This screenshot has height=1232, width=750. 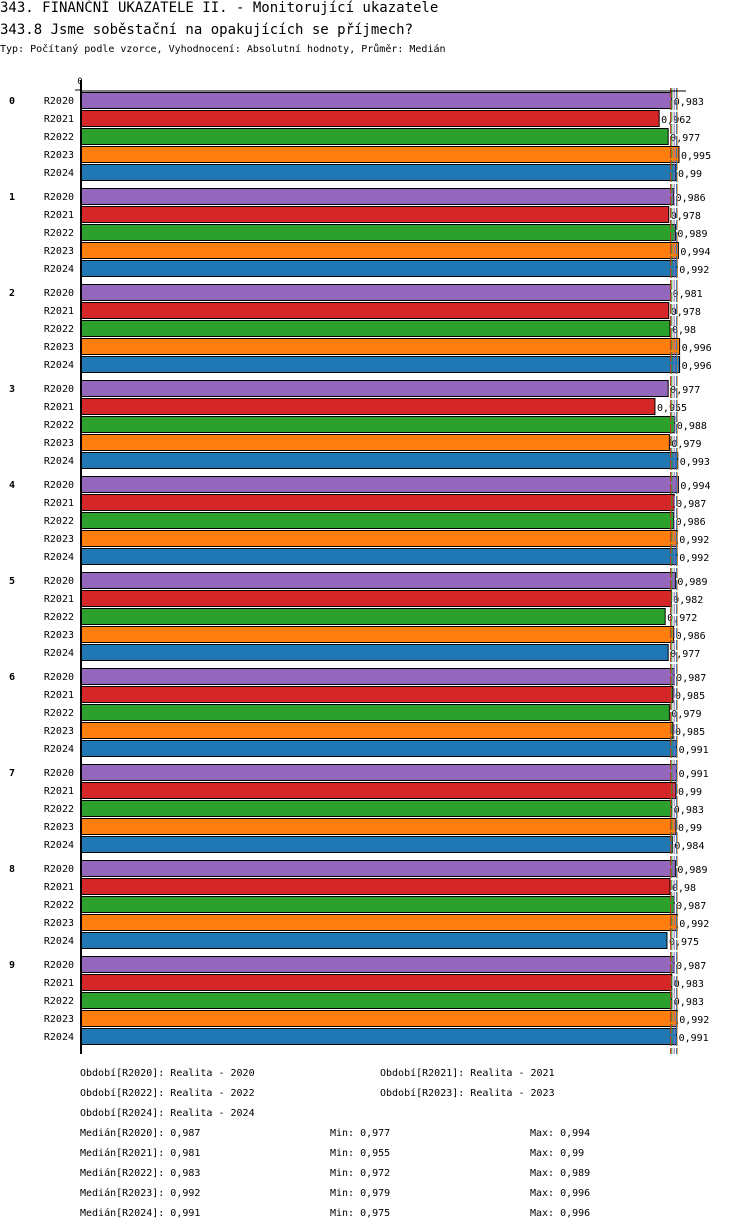 I want to click on category-label: 2, so click(x=12, y=293).